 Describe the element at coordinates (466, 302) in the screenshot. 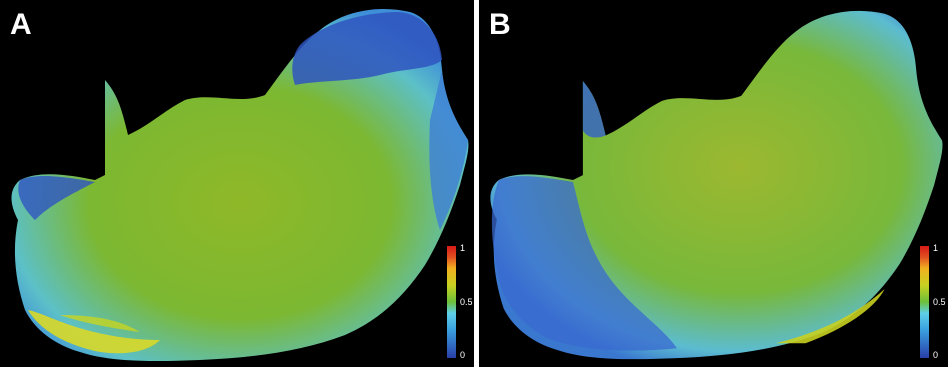

I see `colorbar-a-tick-05: 0.5` at that location.